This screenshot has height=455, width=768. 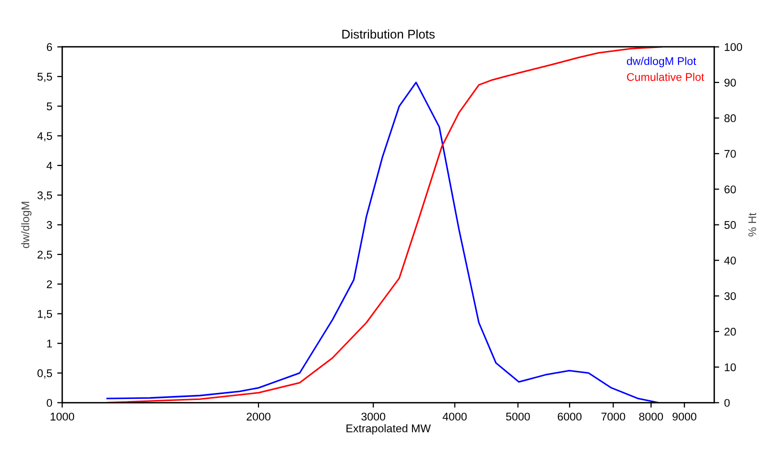 What do you see at coordinates (62, 416) in the screenshot?
I see `x-tick-label: 1000` at bounding box center [62, 416].